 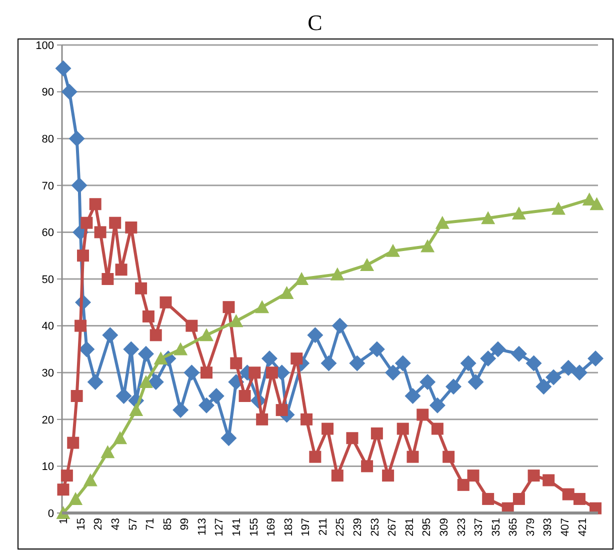 What do you see at coordinates (530, 527) in the screenshot?
I see `x-tick-label: 379` at bounding box center [530, 527].